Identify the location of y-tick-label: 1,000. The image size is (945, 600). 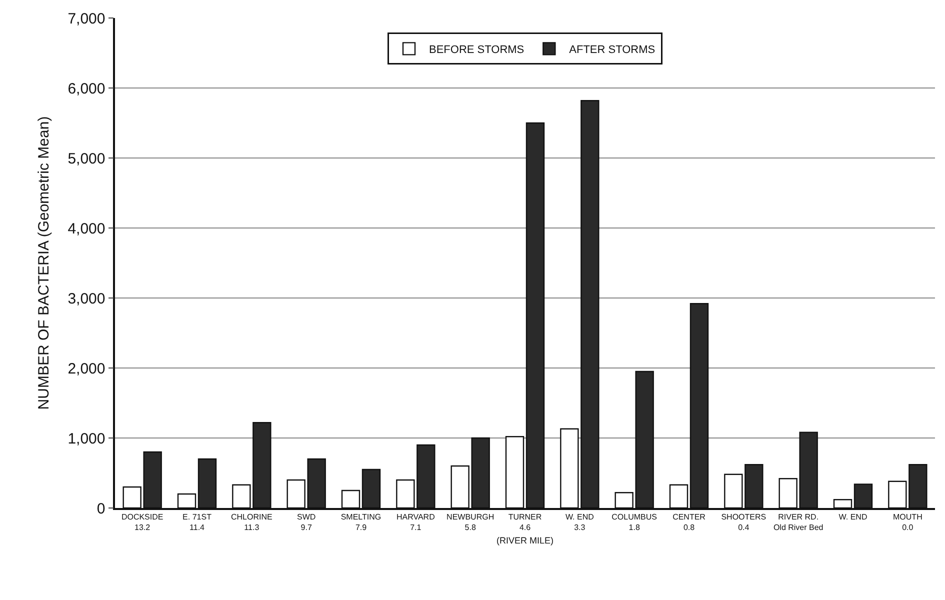
(87, 439).